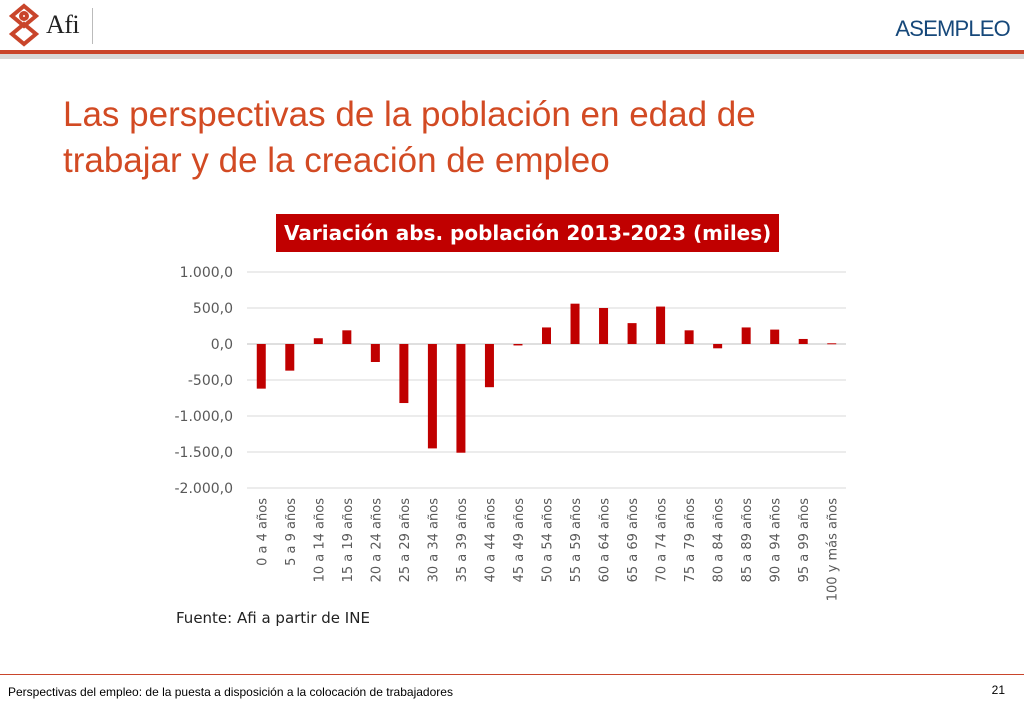 The height and width of the screenshot is (709, 1024). What do you see at coordinates (348, 540) in the screenshot?
I see `x-tick-label: 15 a 19 años` at bounding box center [348, 540].